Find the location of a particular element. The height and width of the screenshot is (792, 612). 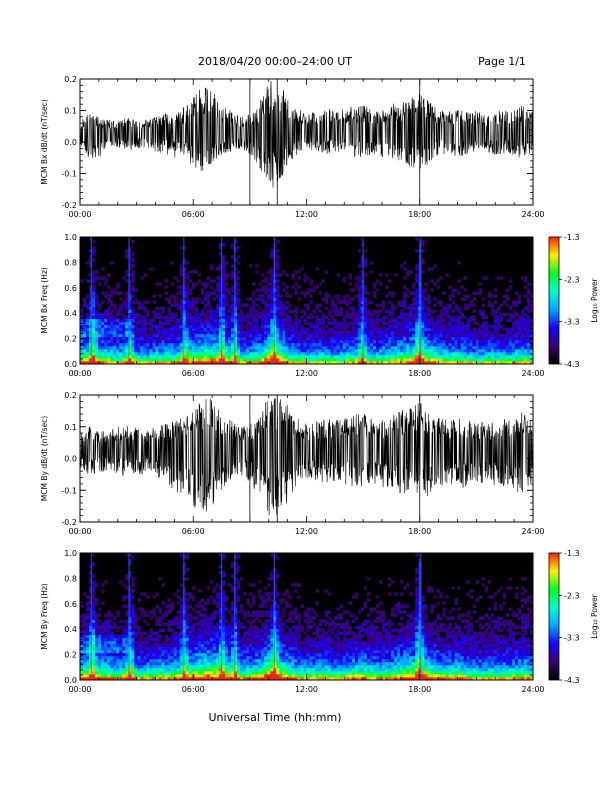

by-colorbar: -1.3 -2.3 -3.3 -4.3 Log₁₀ Power is located at coordinates (573, 617).